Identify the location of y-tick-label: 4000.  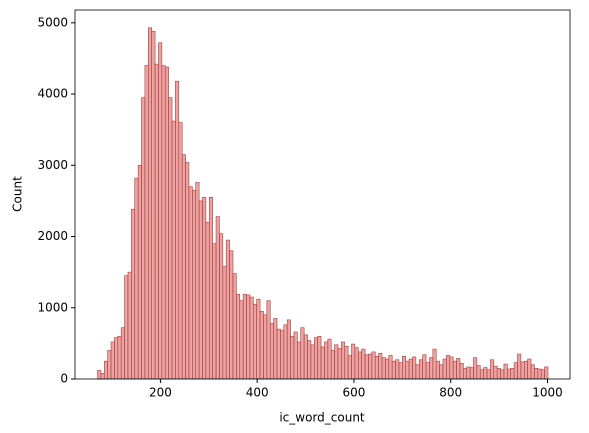
(52, 94).